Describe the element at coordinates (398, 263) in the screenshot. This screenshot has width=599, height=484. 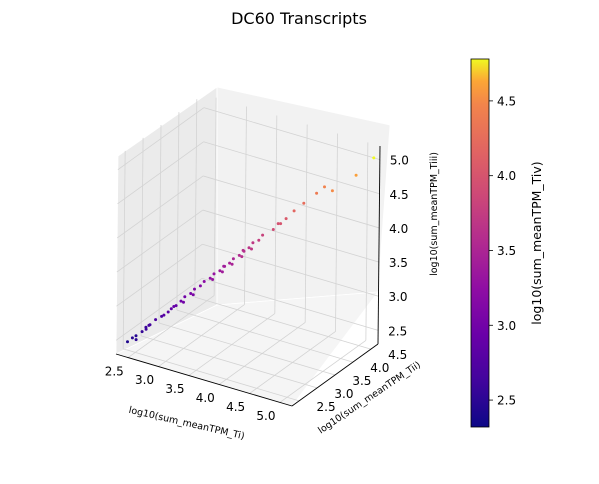
I see `z-tick-label: 3.5` at that location.